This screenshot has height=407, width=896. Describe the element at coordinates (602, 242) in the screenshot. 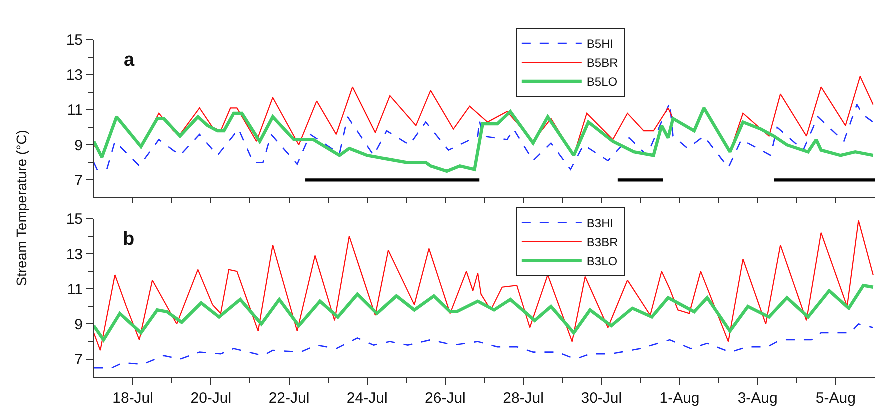

I see `legend-label: B3BR` at that location.